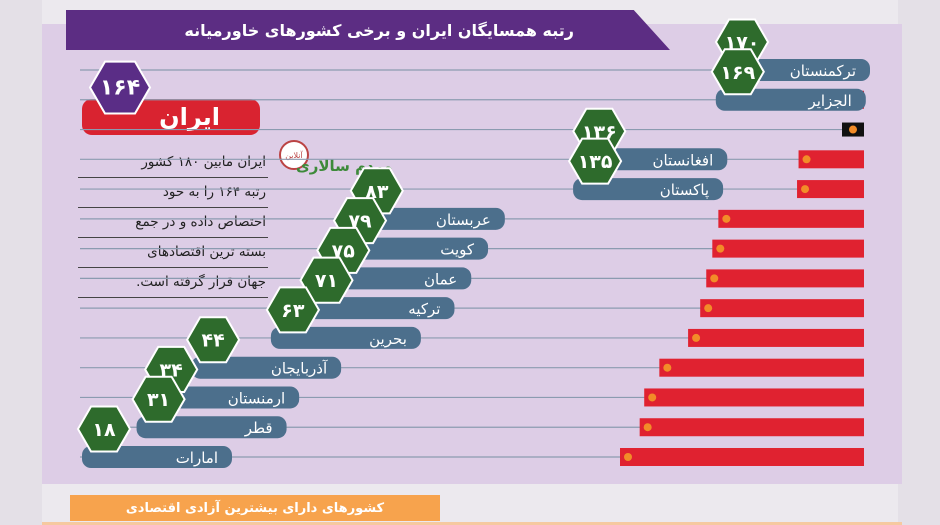  I want to click on rank-label: ۱۸, so click(104, 430).